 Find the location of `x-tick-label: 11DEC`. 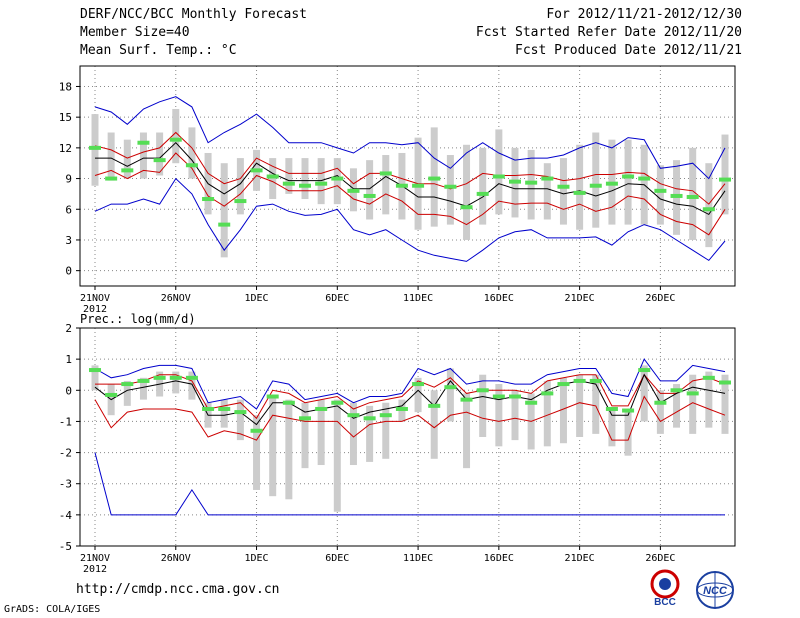

x-tick-label: 11DEC is located at coordinates (418, 558).